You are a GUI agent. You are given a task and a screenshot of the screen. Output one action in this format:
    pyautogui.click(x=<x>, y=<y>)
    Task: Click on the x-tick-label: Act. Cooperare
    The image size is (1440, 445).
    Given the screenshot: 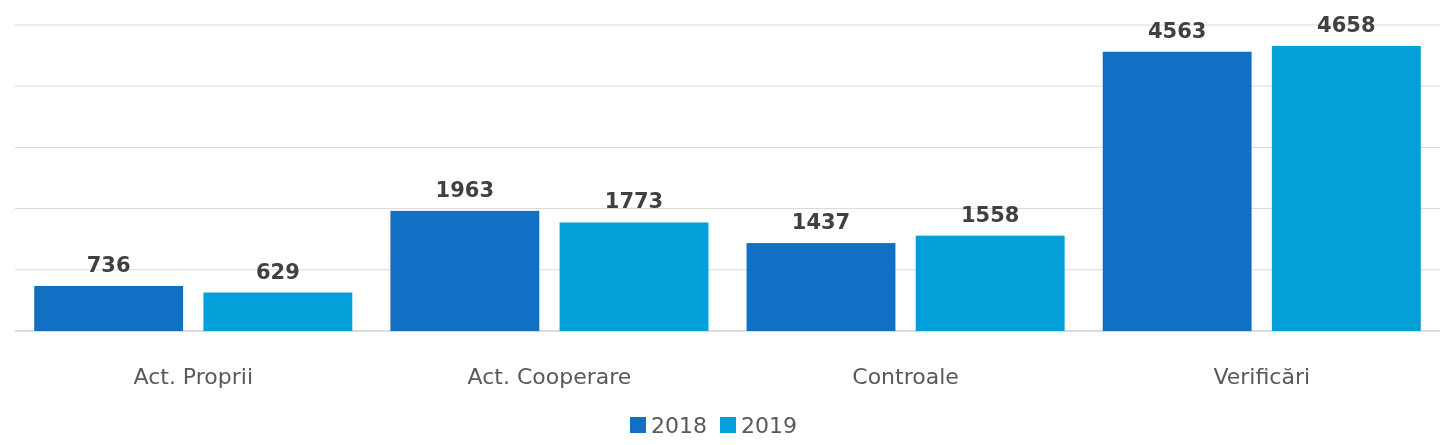 What is the action you would take?
    pyautogui.click(x=549, y=376)
    